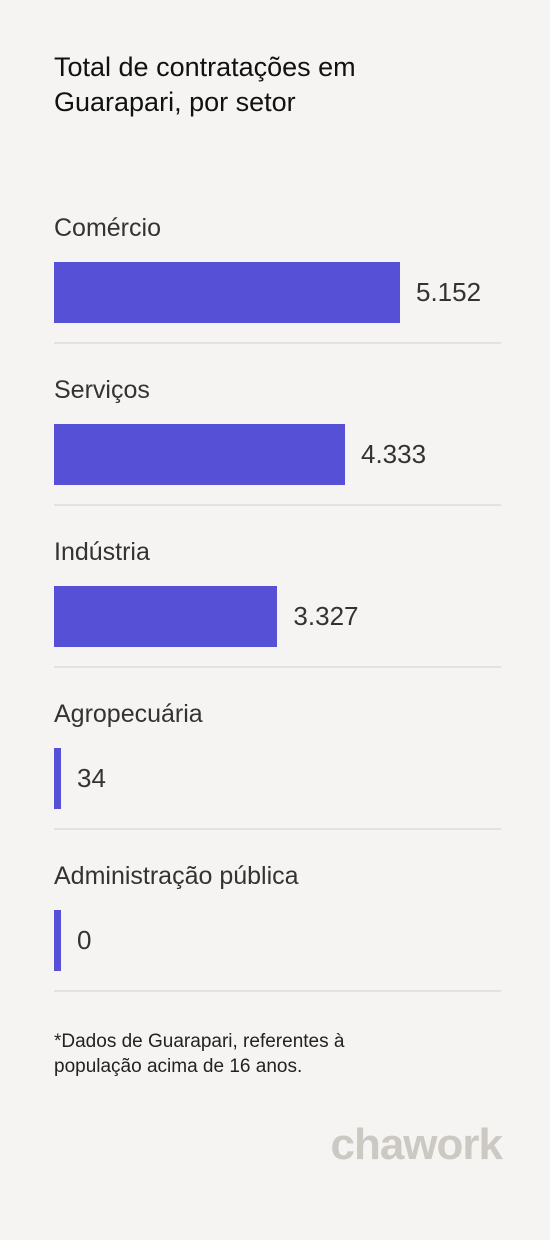 This screenshot has width=550, height=1240. What do you see at coordinates (128, 714) in the screenshot?
I see `category-label: Agropecuária` at bounding box center [128, 714].